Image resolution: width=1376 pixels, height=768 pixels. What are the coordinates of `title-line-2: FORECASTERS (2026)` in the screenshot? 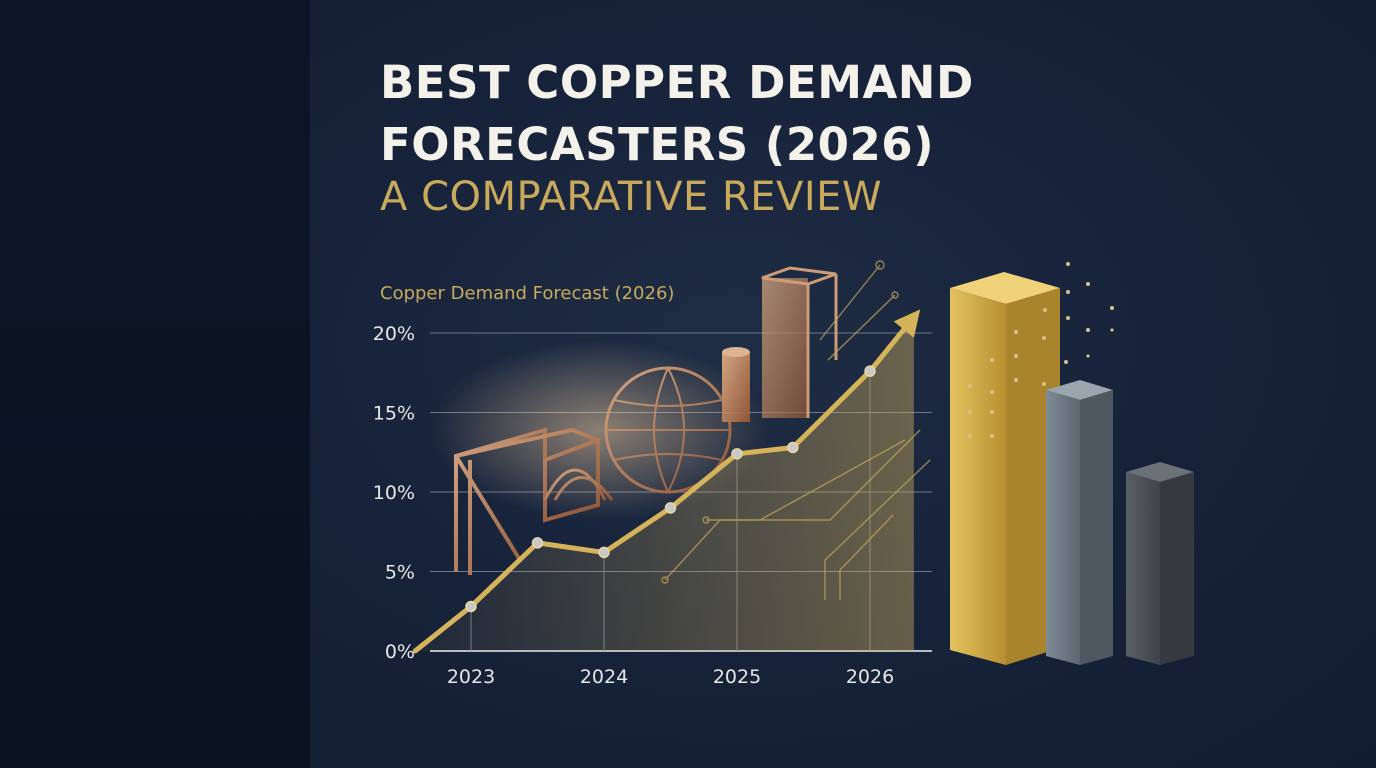 It's located at (657, 144).